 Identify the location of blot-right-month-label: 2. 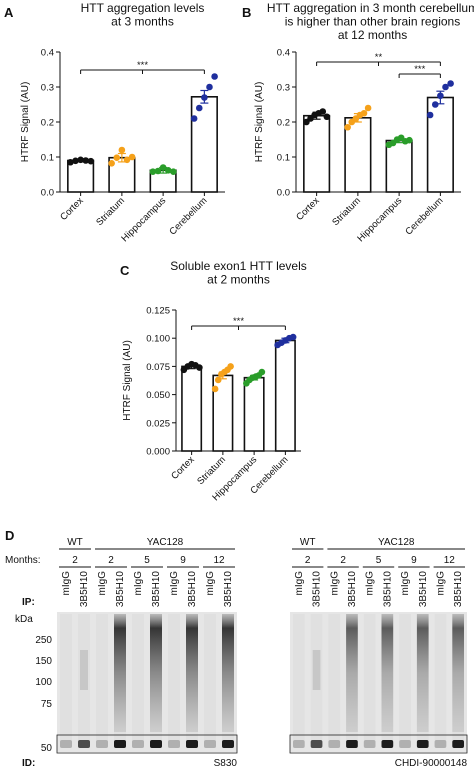
(343, 560).